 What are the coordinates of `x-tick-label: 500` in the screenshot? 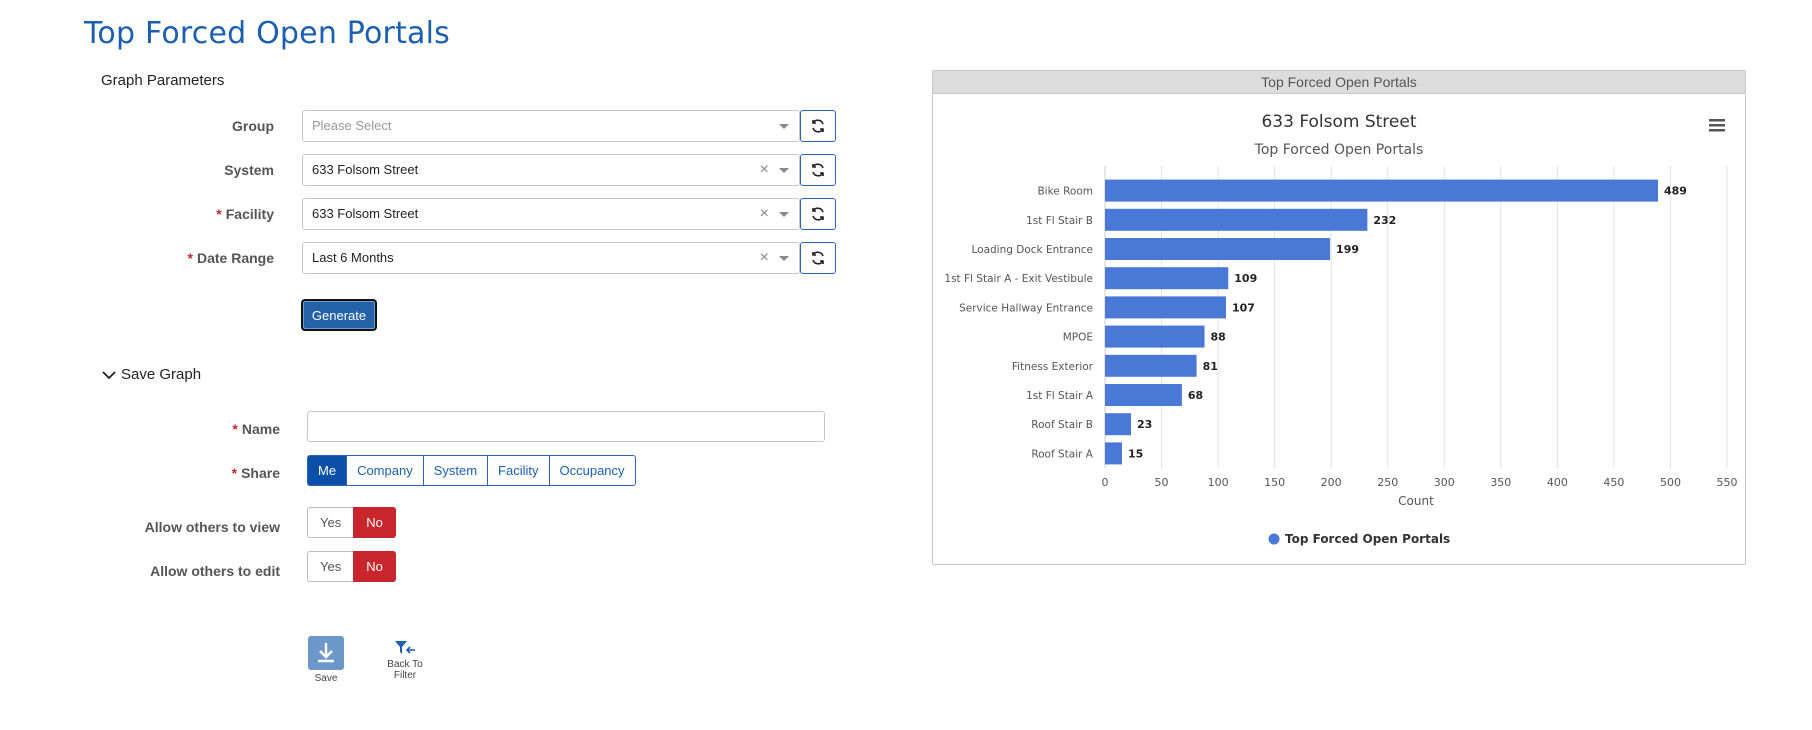 It's located at (1670, 482).